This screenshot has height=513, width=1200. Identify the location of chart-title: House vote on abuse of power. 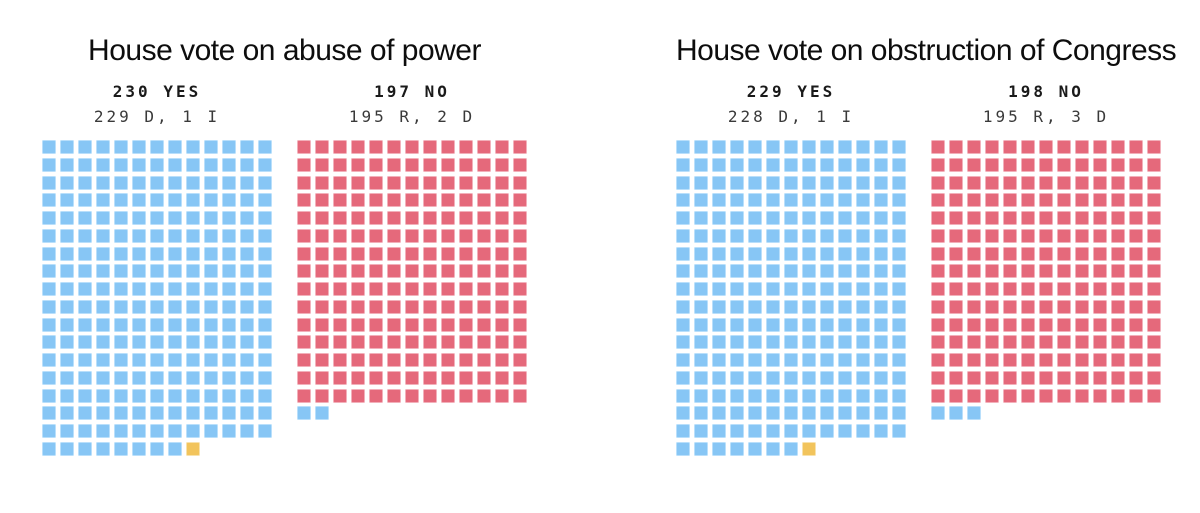
(284, 50).